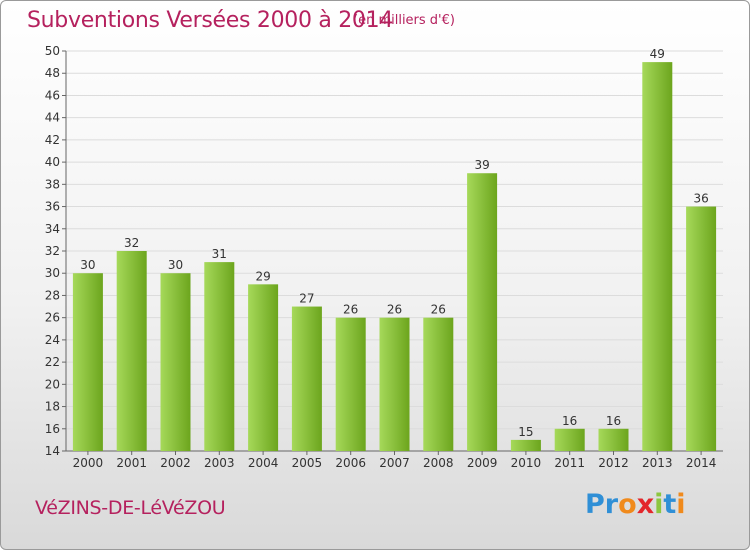 This screenshot has height=550, width=750. I want to click on y-tick-label: 44, so click(52, 118).